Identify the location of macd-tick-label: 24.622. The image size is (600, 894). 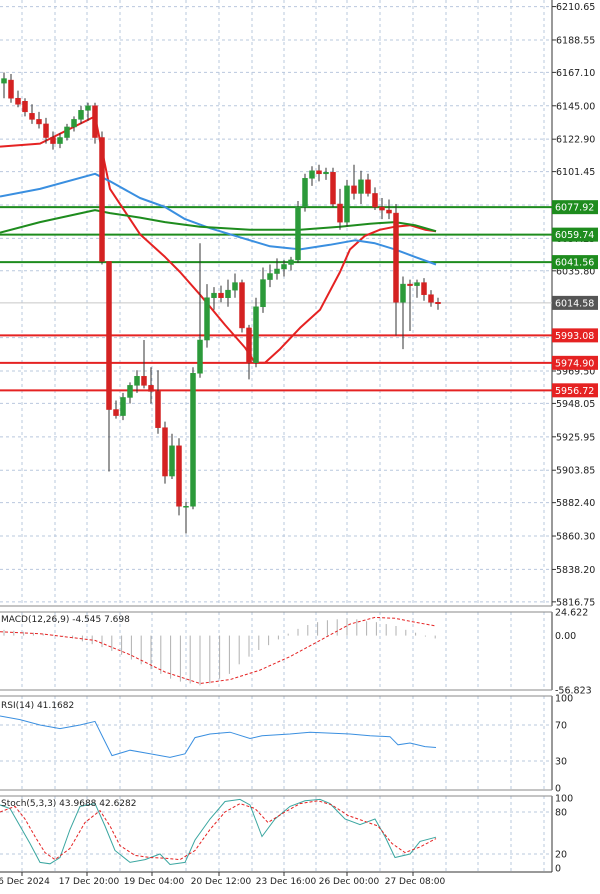
(571, 613).